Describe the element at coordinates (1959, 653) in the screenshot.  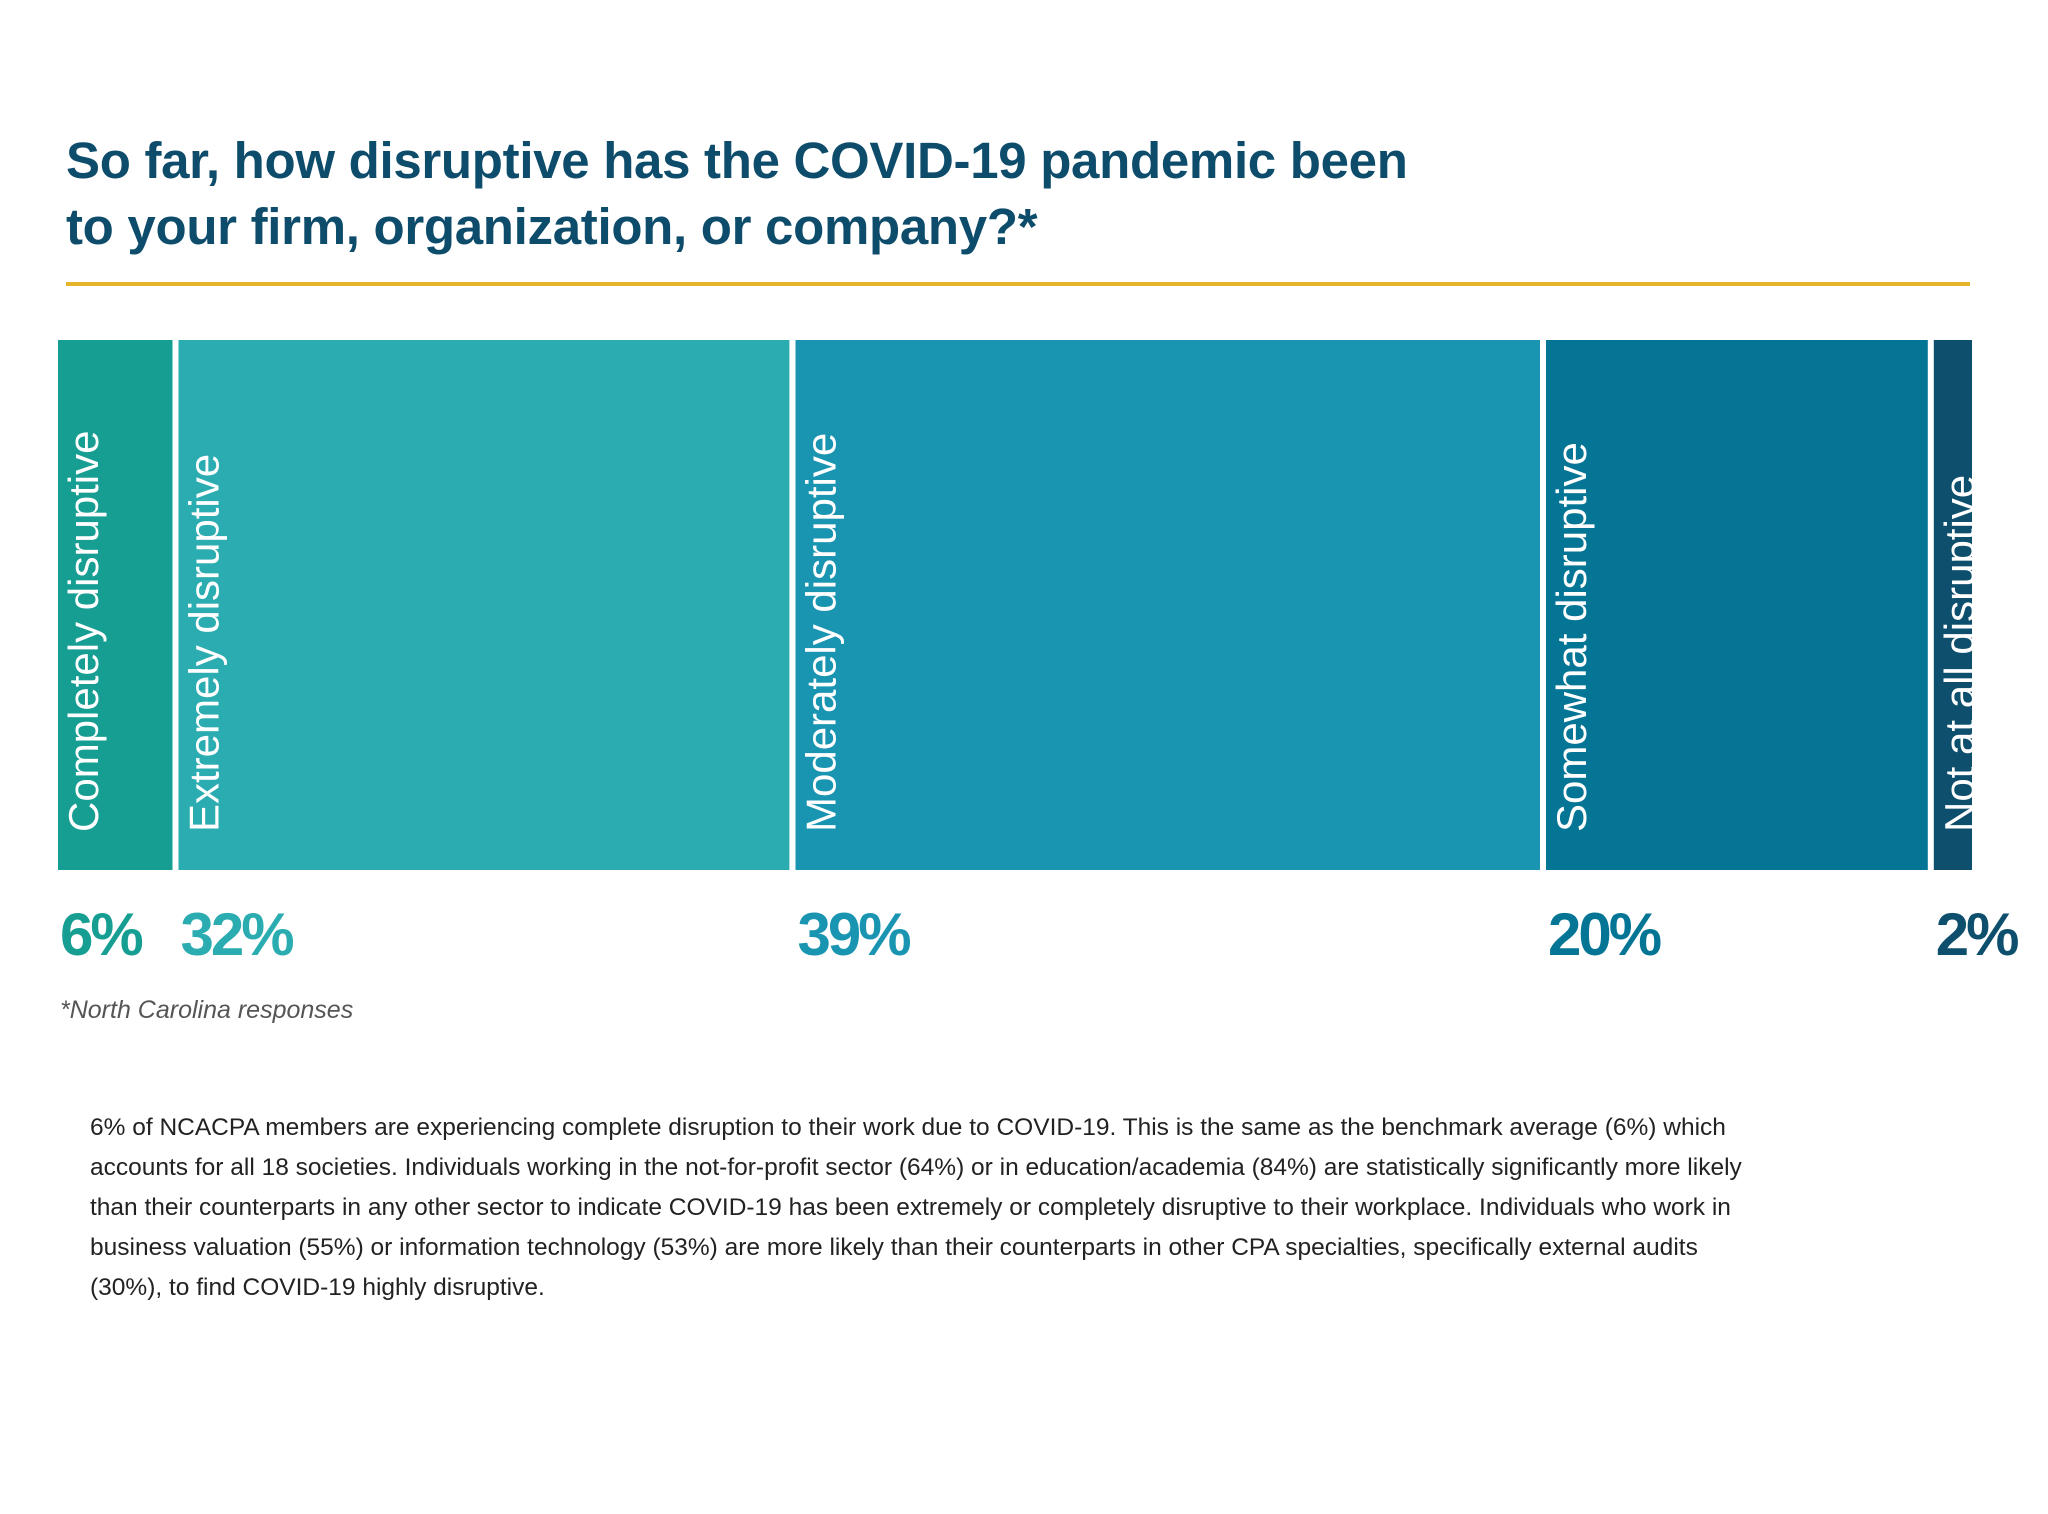
I see `category-label-not-at-all-disruptive: Not at all disruptive` at that location.